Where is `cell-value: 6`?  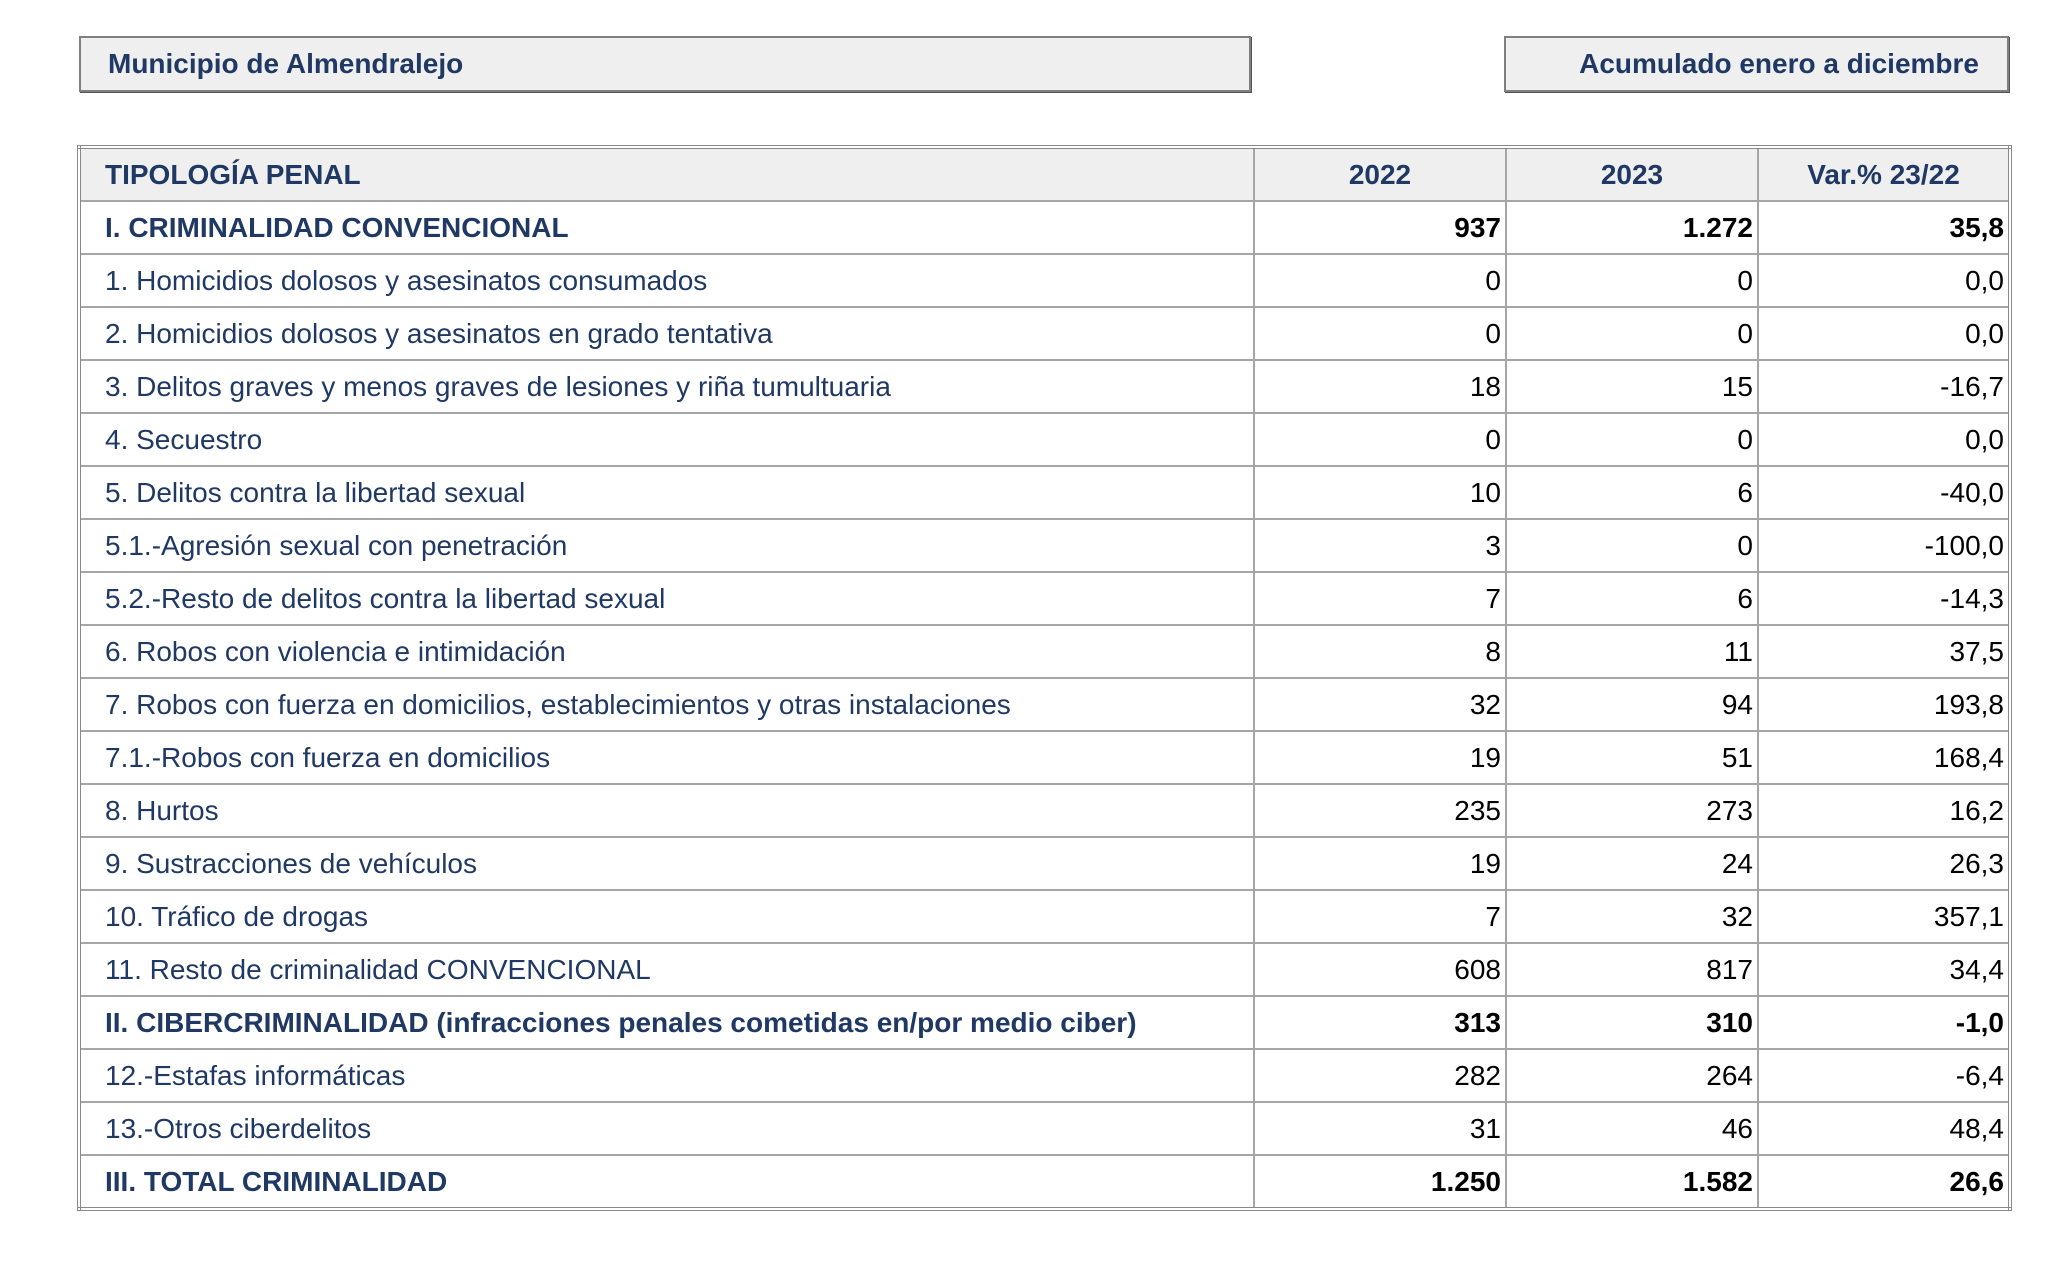
cell-value: 6 is located at coordinates (1632, 492).